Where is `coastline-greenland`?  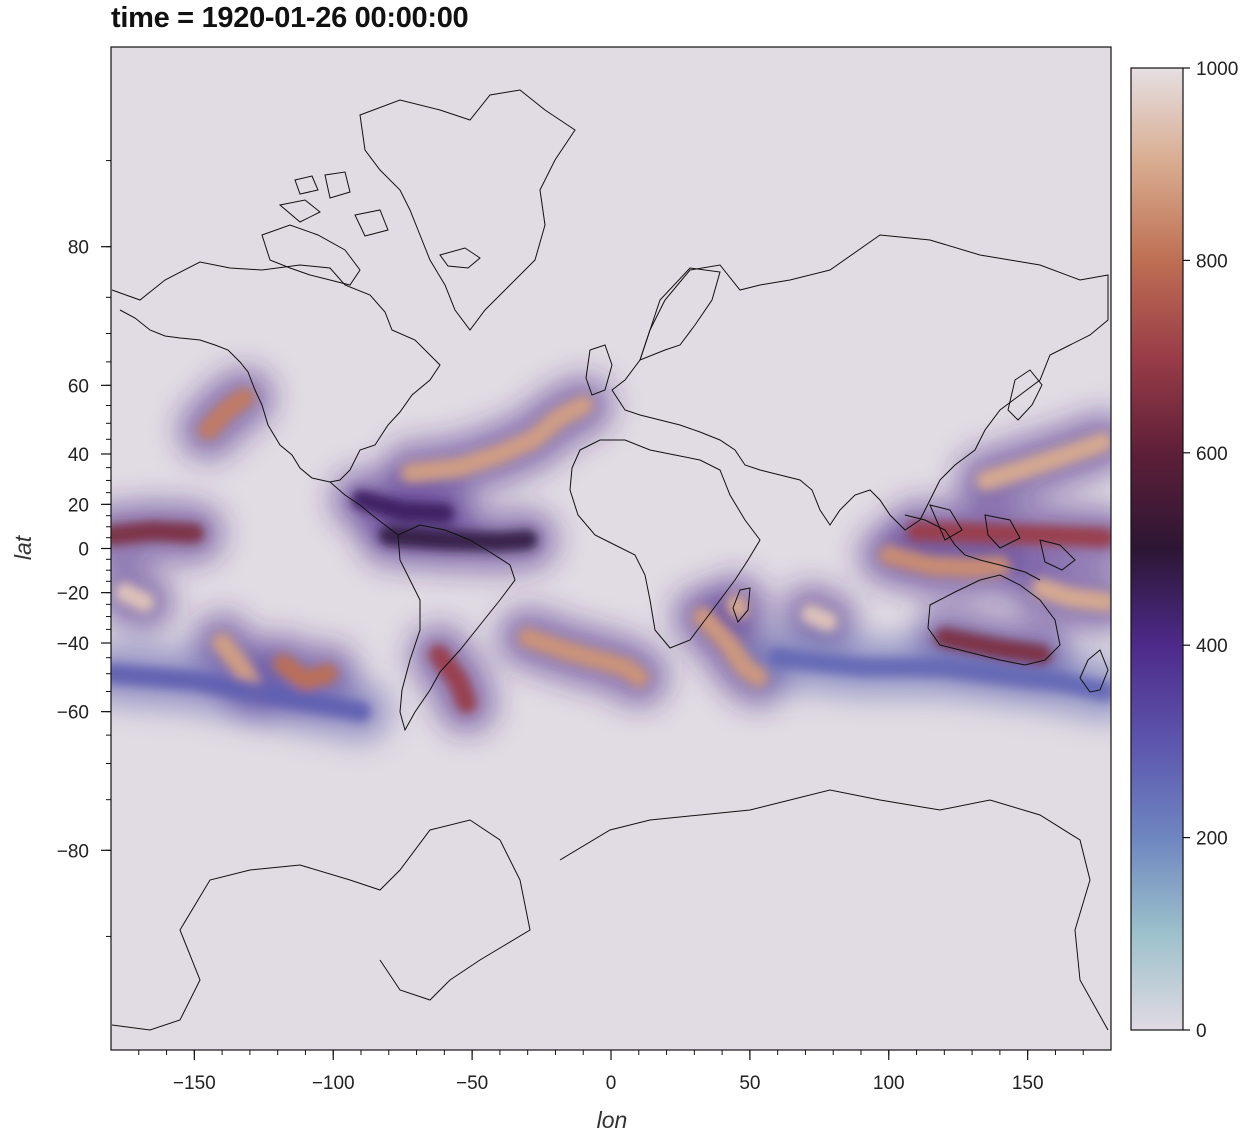 coastline-greenland is located at coordinates (467, 210).